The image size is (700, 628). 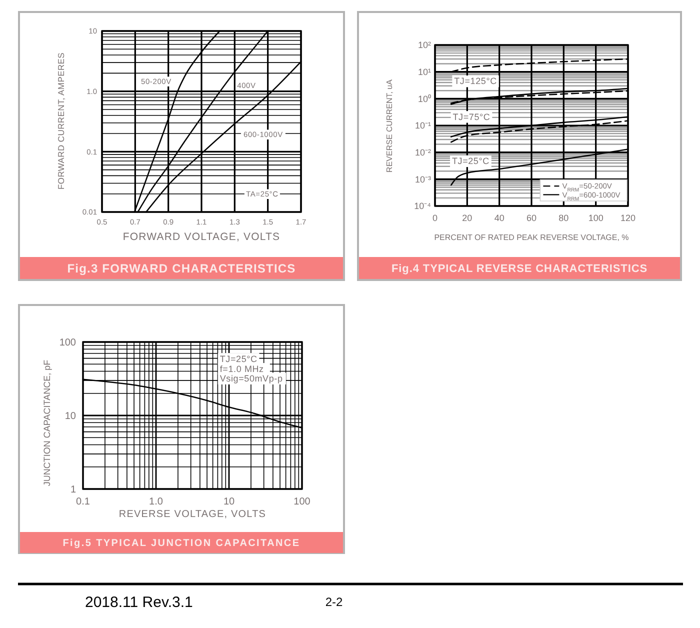 I want to click on x-tick-label: 0, so click(x=435, y=218).